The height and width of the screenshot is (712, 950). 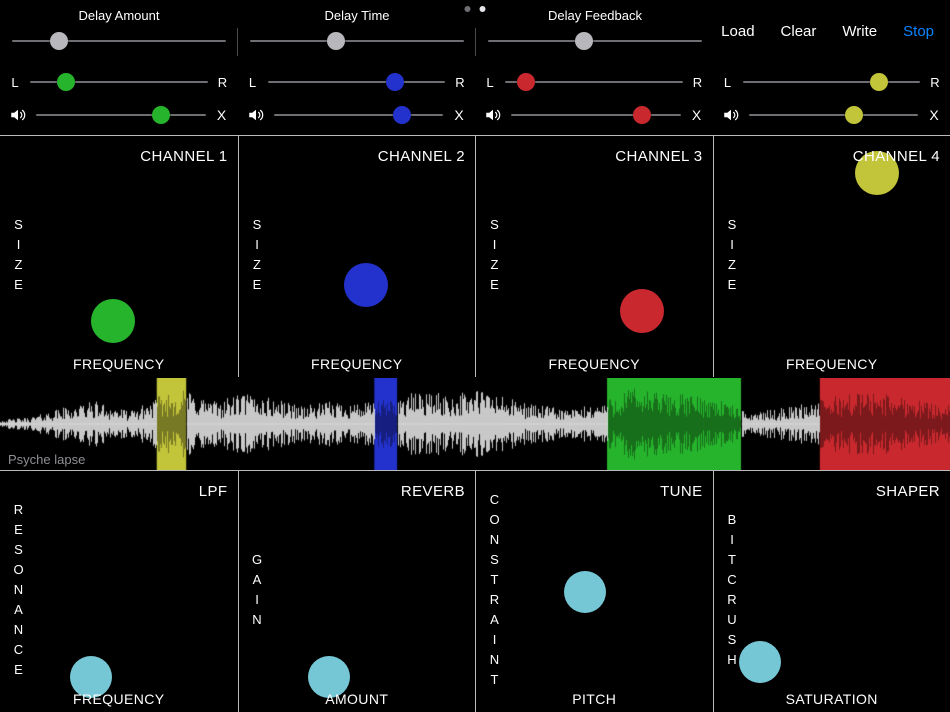 What do you see at coordinates (918, 31) in the screenshot?
I see `stop-button: Stop` at bounding box center [918, 31].